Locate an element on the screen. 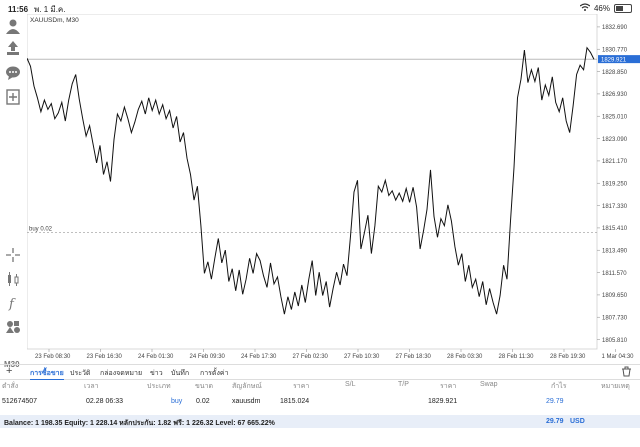  y-tick-label: 1826.930 is located at coordinates (615, 95).